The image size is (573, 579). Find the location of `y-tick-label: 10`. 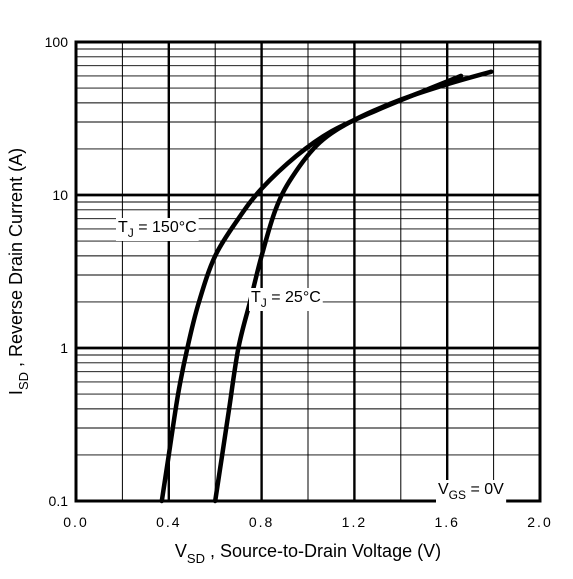

y-tick-label: 10 is located at coordinates (60, 195).